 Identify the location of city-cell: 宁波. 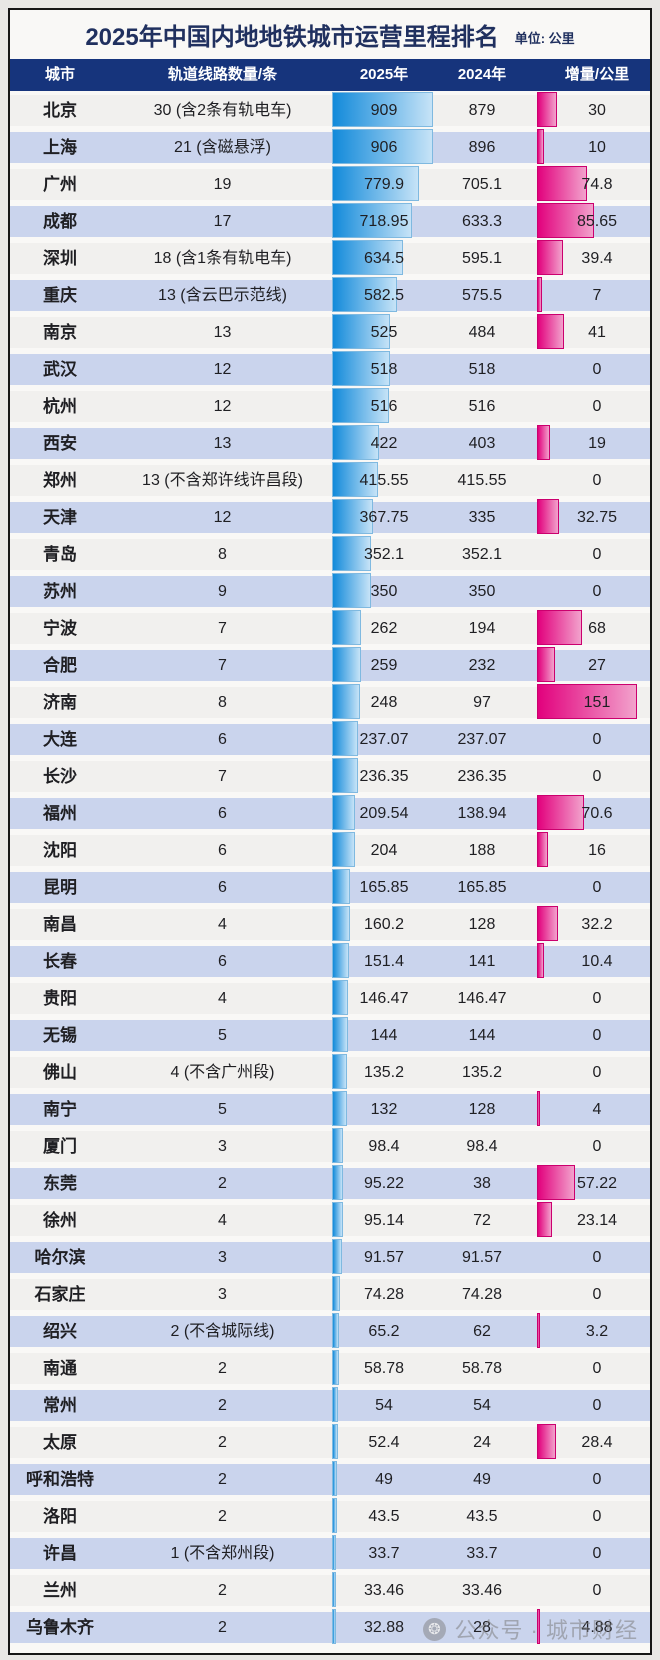
(60, 628).